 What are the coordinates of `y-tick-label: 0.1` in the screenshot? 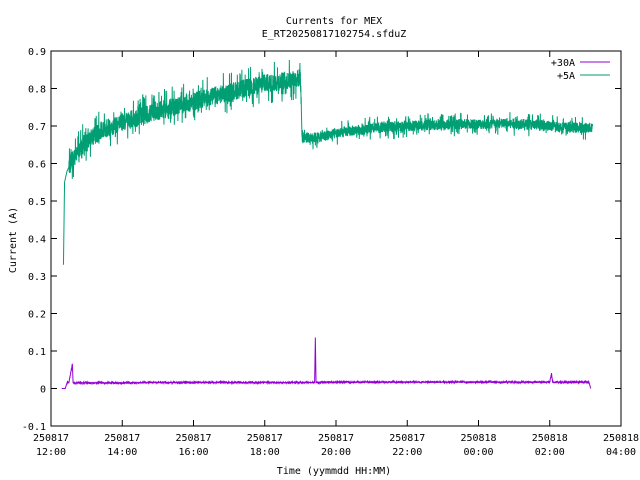 It's located at (37, 352).